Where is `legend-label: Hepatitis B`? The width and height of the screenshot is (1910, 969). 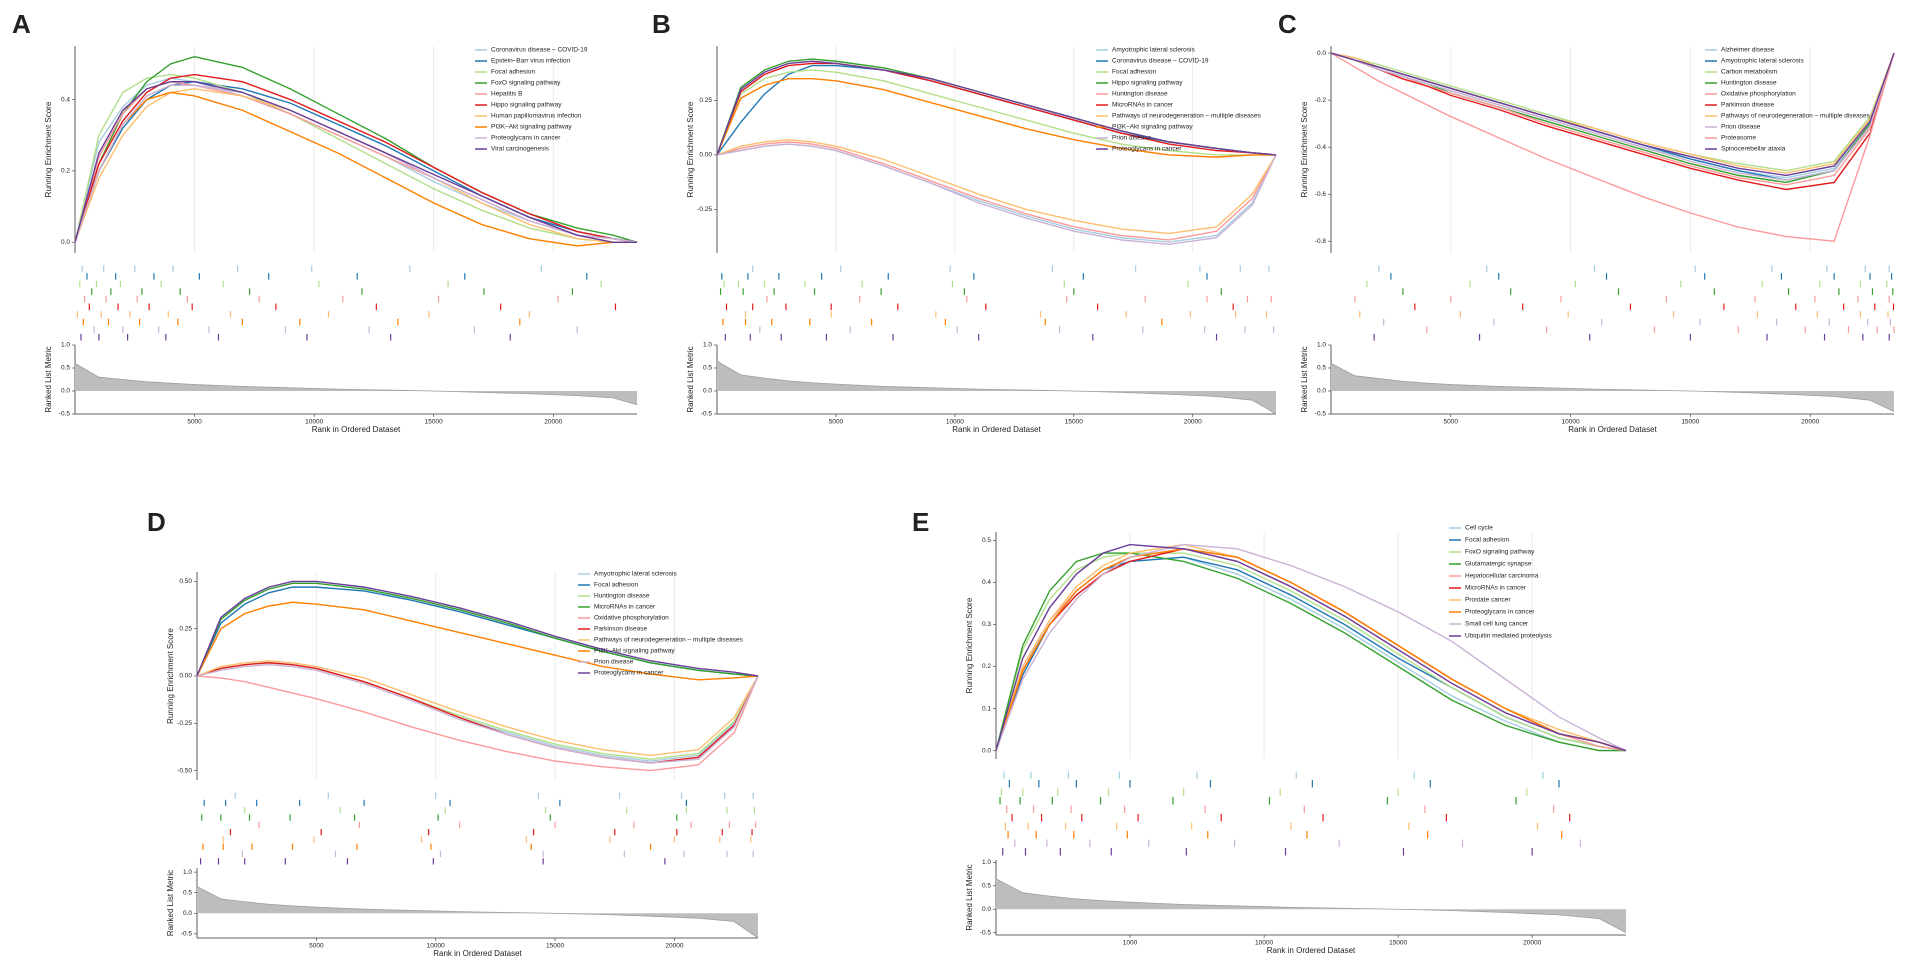 legend-label: Hepatitis B is located at coordinates (506, 94).